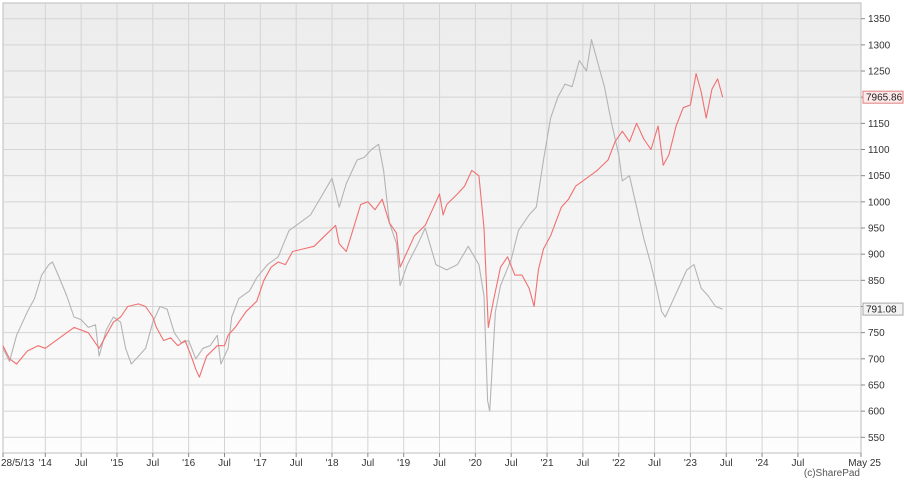 The width and height of the screenshot is (904, 480). What do you see at coordinates (876, 438) in the screenshot?
I see `y-tick-label: 550` at bounding box center [876, 438].